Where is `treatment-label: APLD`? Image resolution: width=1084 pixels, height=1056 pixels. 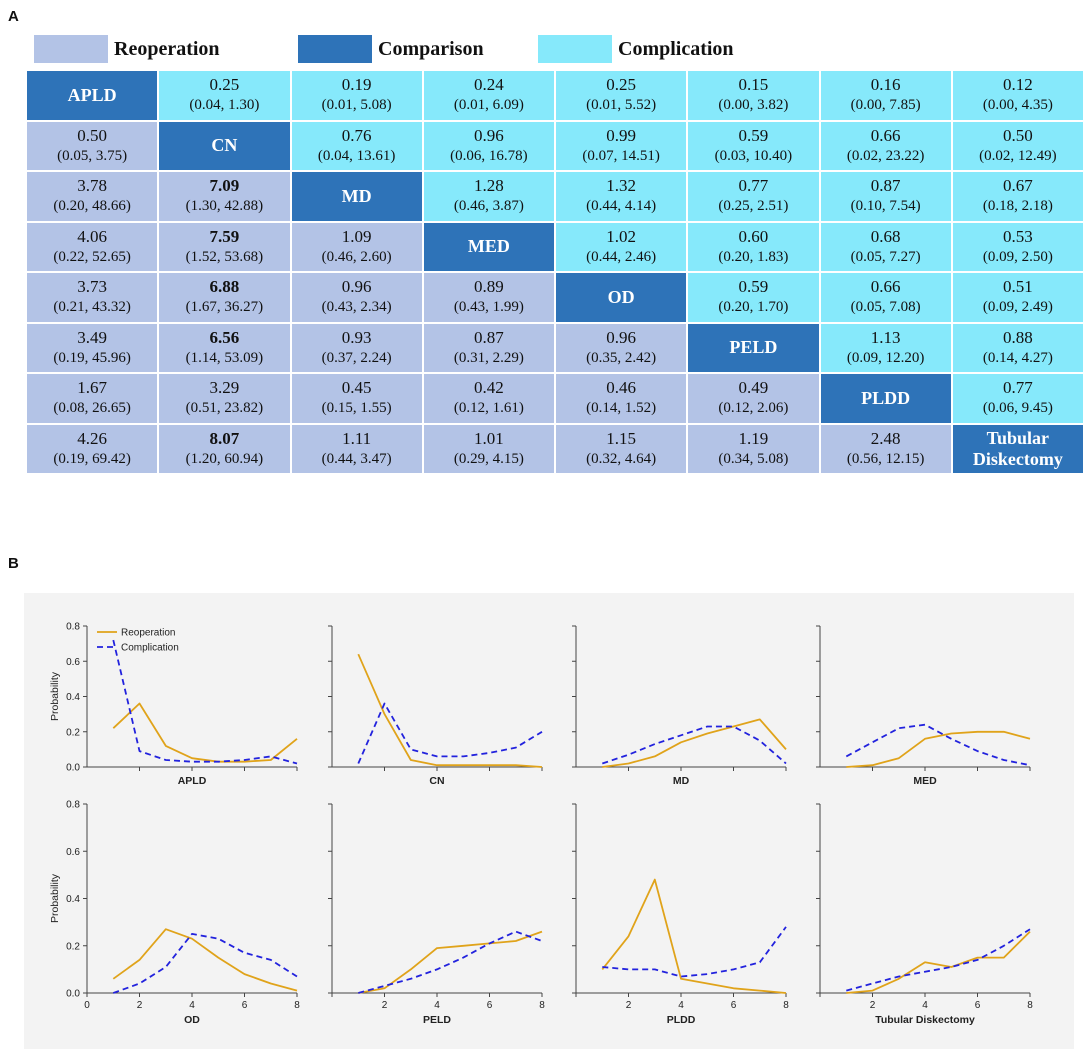 treatment-label: APLD is located at coordinates (92, 94).